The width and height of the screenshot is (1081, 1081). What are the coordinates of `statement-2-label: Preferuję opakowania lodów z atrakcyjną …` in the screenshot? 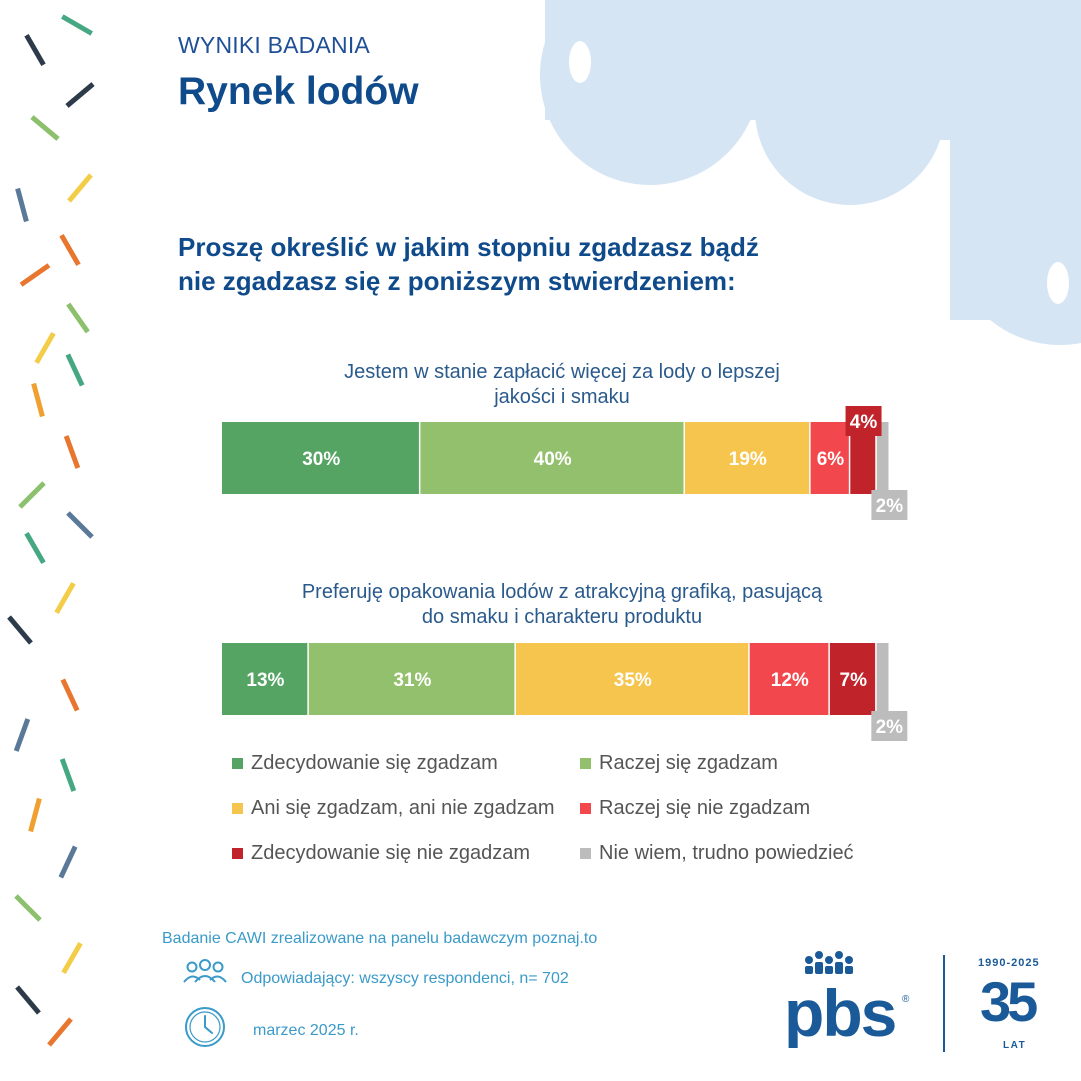 It's located at (562, 605).